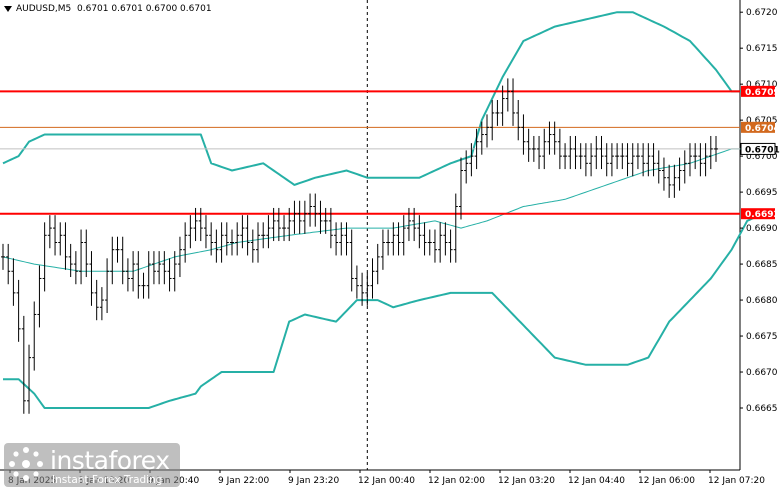 This screenshot has height=493, width=781. Describe the element at coordinates (526, 481) in the screenshot. I see `time-tick-label: 12 Jan 03:20` at that location.